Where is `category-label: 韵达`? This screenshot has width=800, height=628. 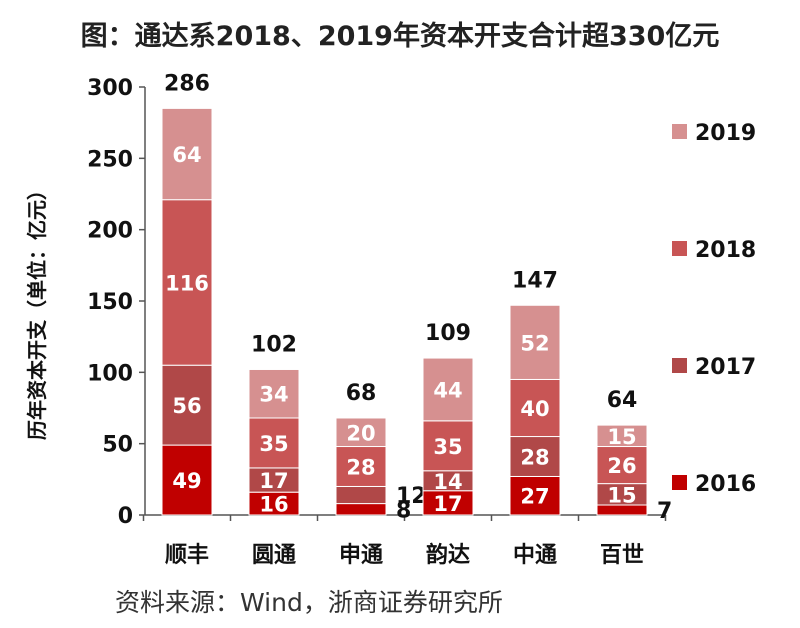 category-label: 韵达 is located at coordinates (448, 555).